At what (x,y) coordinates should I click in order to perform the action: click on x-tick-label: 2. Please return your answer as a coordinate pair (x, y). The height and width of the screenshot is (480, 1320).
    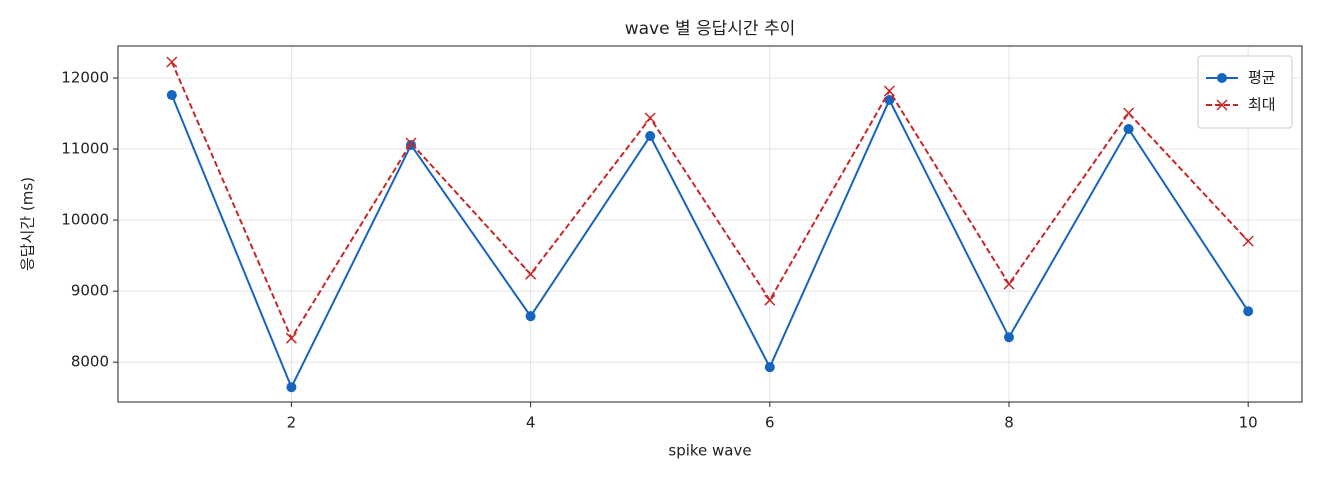
    Looking at the image, I should click on (292, 423).